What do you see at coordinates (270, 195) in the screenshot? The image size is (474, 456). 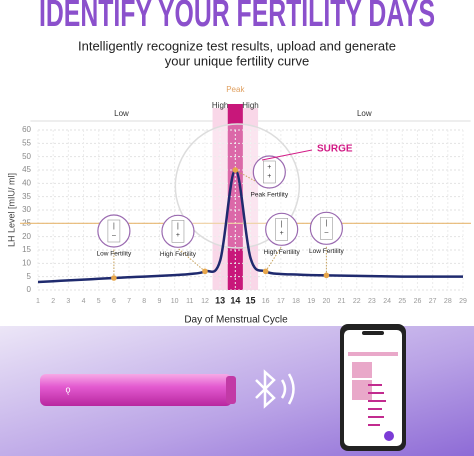 I see `annotation-label: Peak Fertility` at bounding box center [270, 195].